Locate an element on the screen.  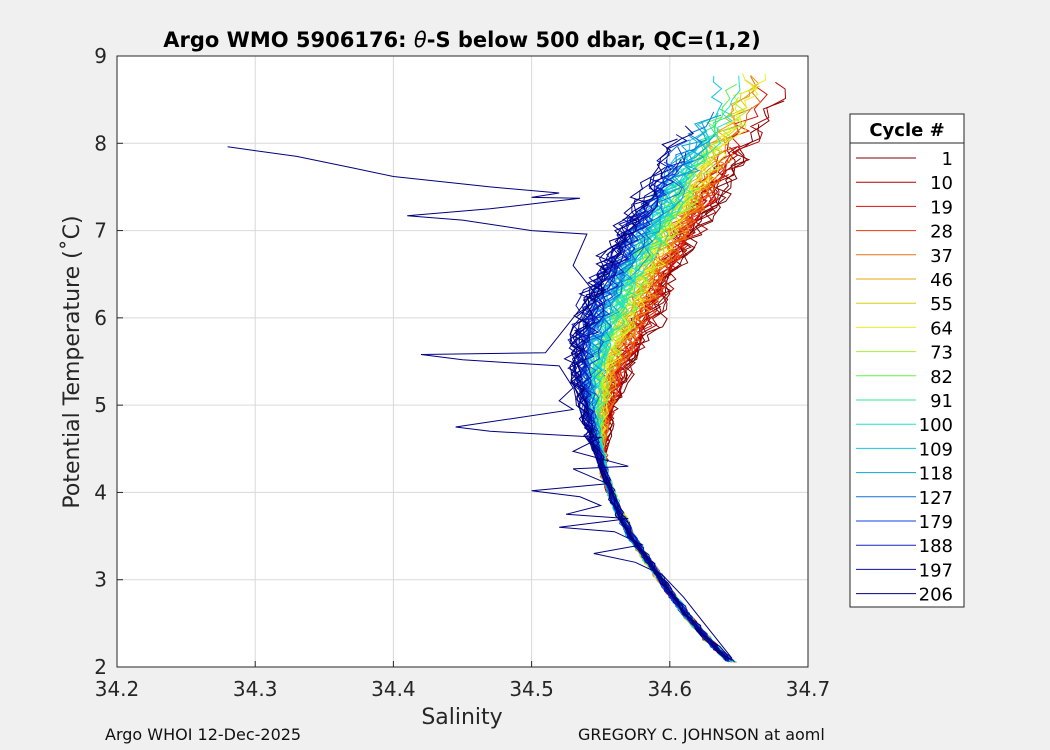
legend-label: 100 is located at coordinates (936, 425).